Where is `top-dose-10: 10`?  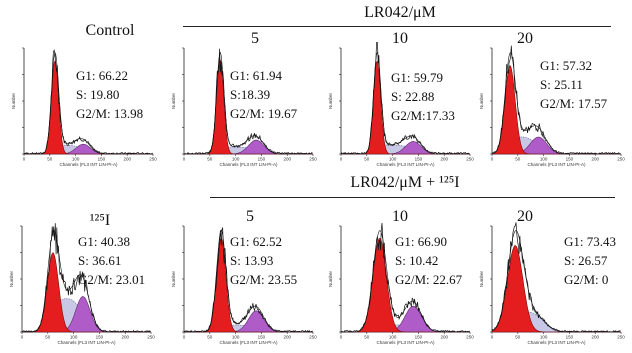 top-dose-10: 10 is located at coordinates (400, 38).